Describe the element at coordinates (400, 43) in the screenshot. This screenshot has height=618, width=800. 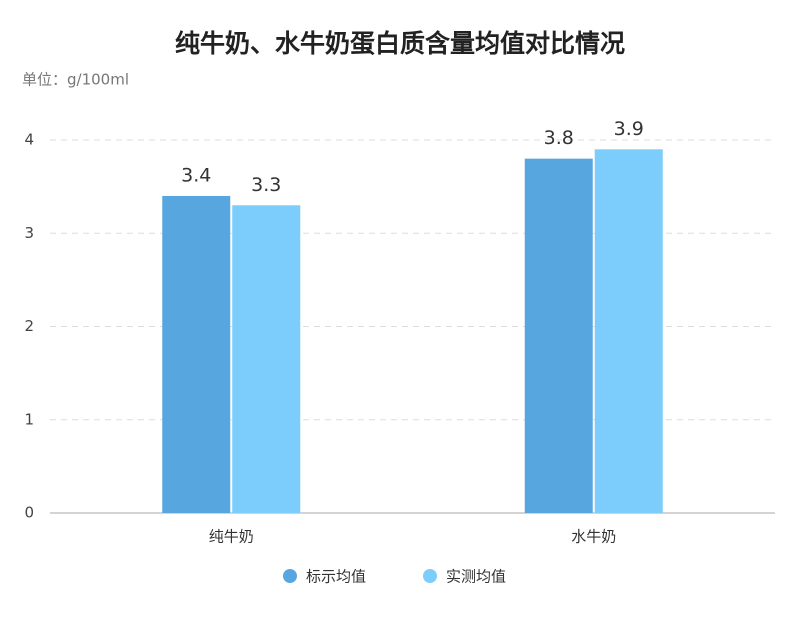
I see `chart-title: 纯牛奶、水牛奶蛋白质含量均值对比情况` at that location.